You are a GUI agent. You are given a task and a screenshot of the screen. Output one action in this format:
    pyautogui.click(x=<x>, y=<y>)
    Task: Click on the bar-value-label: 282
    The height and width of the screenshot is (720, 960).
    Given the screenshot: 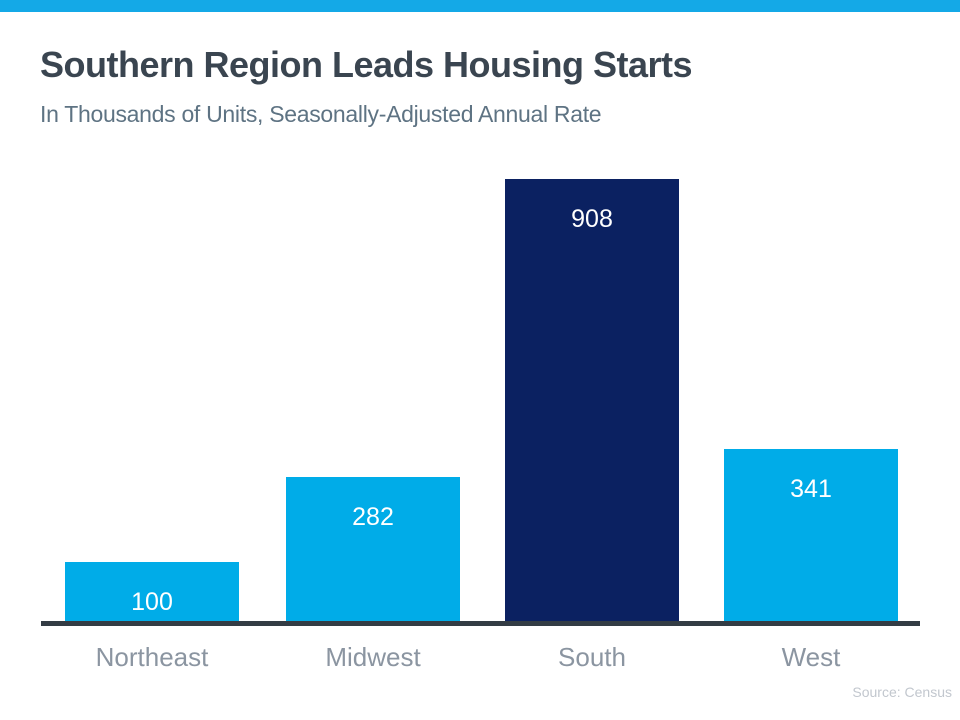 What is the action you would take?
    pyautogui.click(x=373, y=517)
    